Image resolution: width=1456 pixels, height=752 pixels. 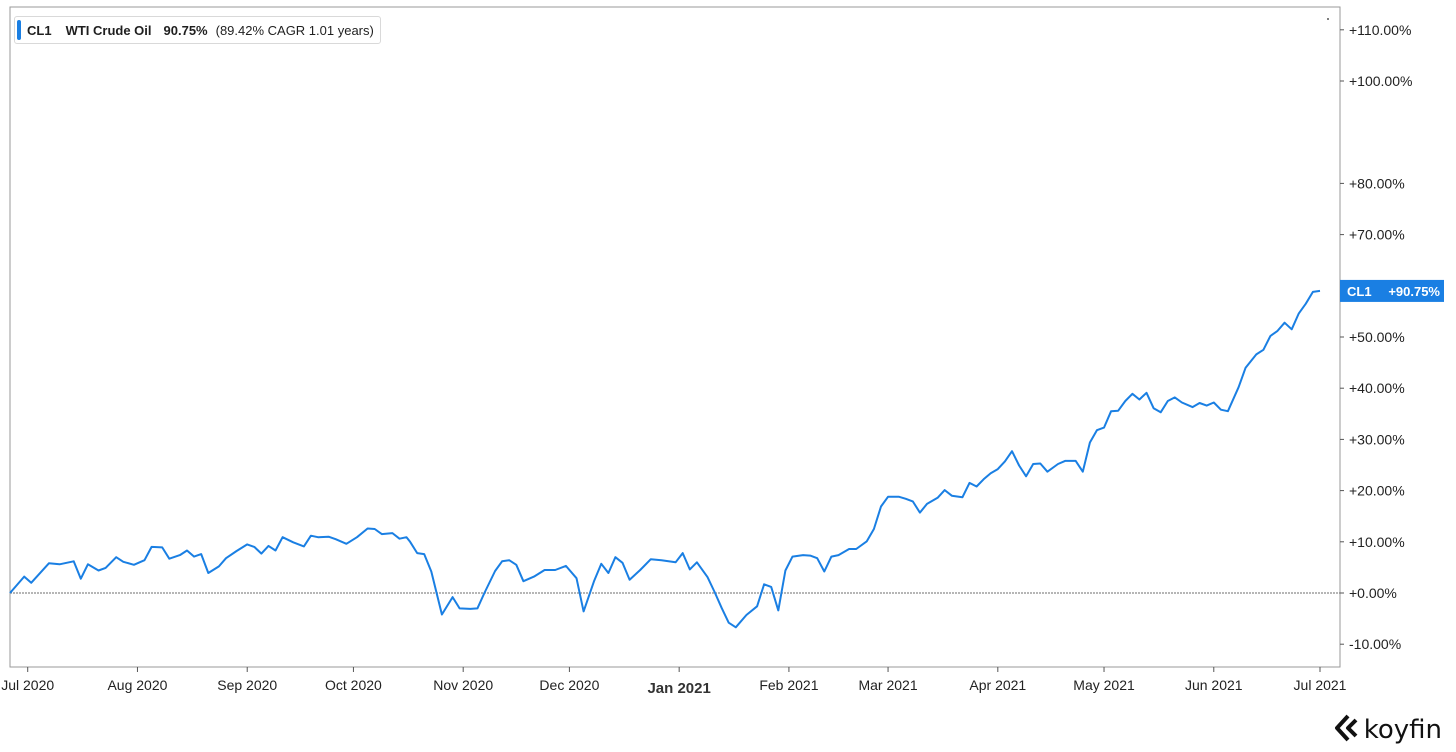 What do you see at coordinates (19, 30) in the screenshot?
I see `legend-swatch` at bounding box center [19, 30].